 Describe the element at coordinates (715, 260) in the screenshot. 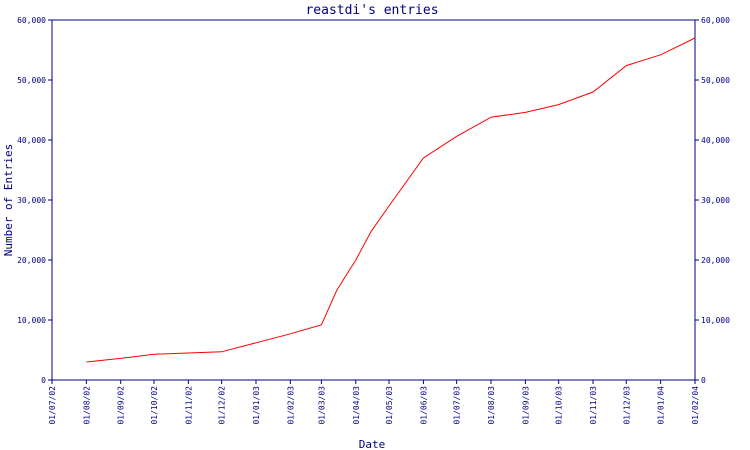

I see `y-tick-label-right: 20,000` at that location.